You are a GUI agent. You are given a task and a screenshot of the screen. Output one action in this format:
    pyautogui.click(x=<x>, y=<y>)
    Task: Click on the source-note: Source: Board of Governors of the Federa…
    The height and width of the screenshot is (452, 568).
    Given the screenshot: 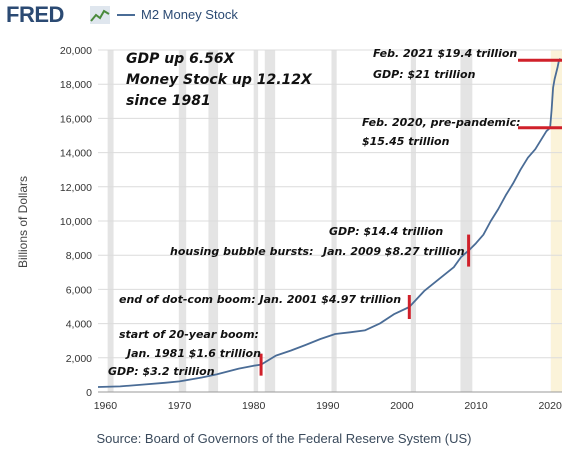 What is the action you would take?
    pyautogui.click(x=284, y=438)
    